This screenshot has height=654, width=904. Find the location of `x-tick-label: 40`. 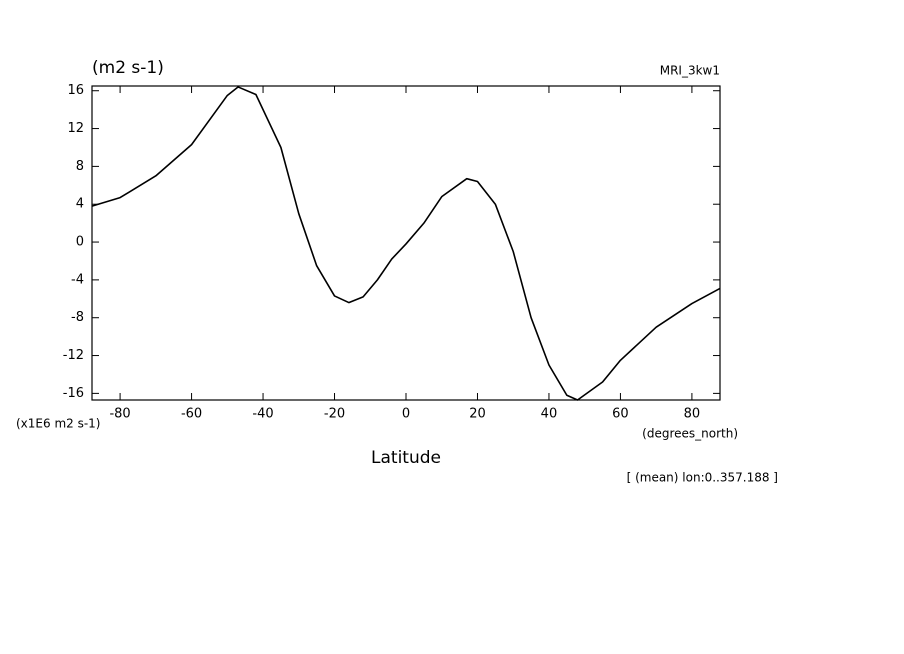

x-tick-label: 40 is located at coordinates (549, 414).